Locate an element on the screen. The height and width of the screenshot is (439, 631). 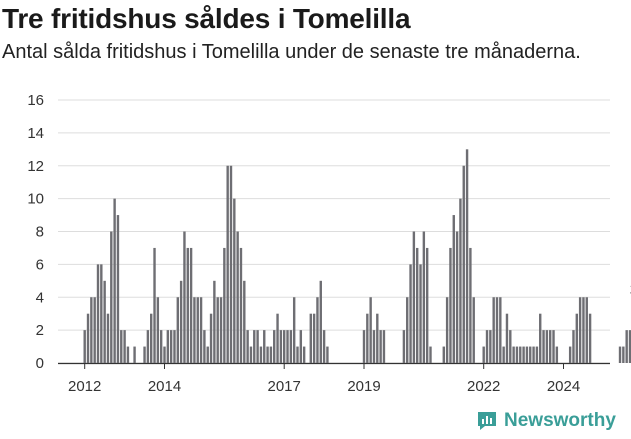
x-tick-label: 2012 is located at coordinates (84, 386).